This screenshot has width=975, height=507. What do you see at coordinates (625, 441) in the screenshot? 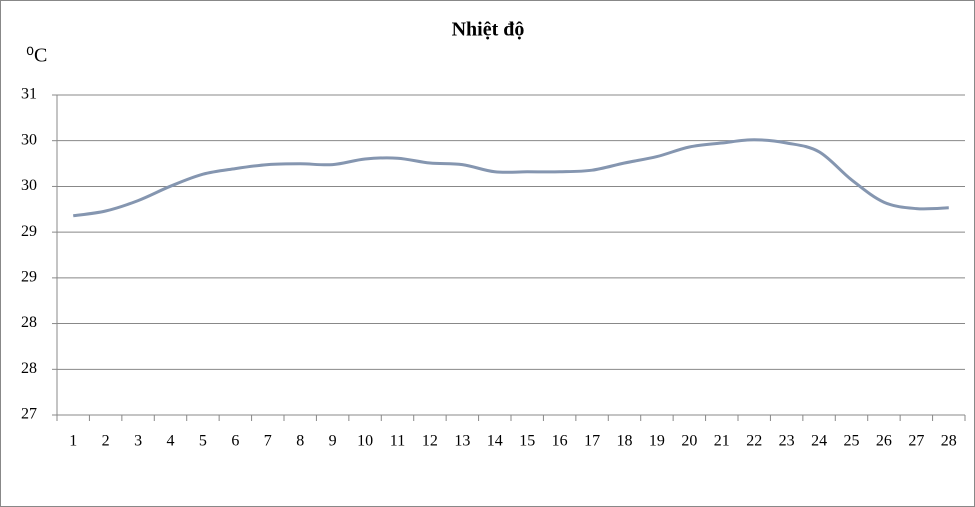
I see `x-tick-label: 18` at bounding box center [625, 441].